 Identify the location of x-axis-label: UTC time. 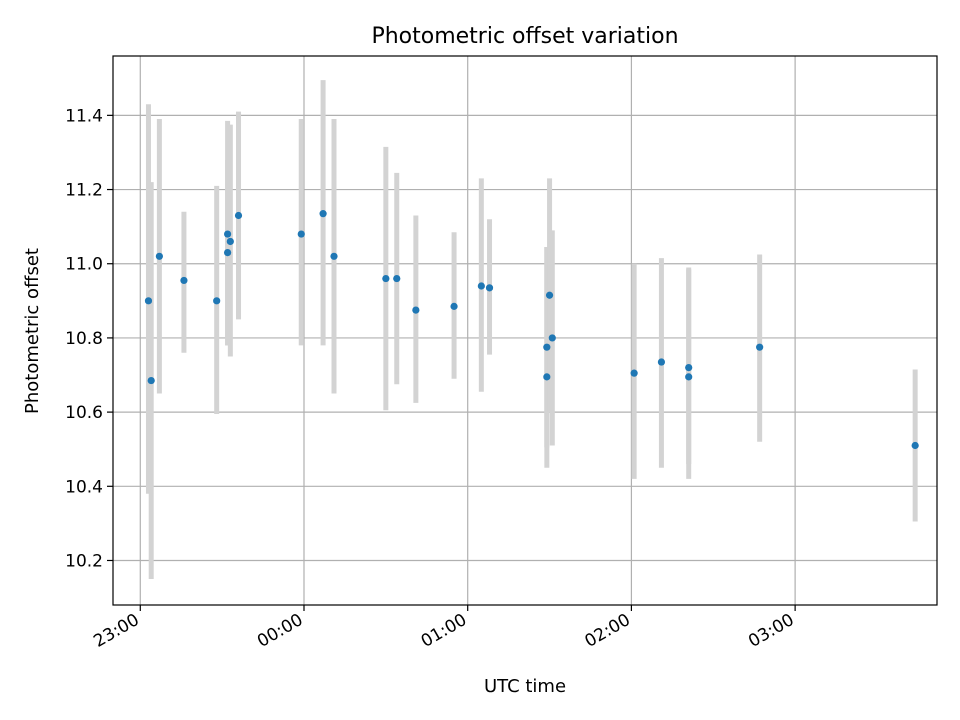
(525, 686).